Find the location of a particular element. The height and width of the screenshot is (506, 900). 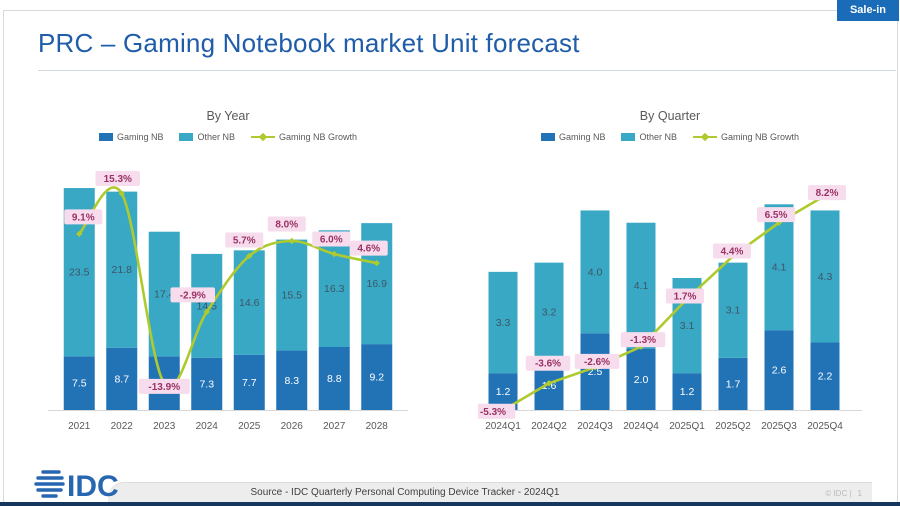

title-divider is located at coordinates (467, 70).